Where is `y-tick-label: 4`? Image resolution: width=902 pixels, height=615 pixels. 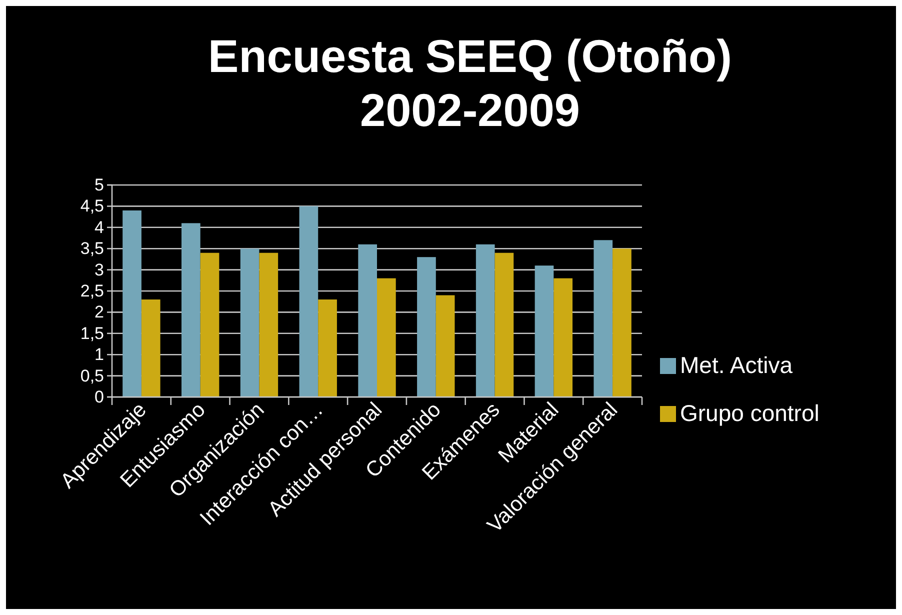 y-tick-label: 4 is located at coordinates (99, 227).